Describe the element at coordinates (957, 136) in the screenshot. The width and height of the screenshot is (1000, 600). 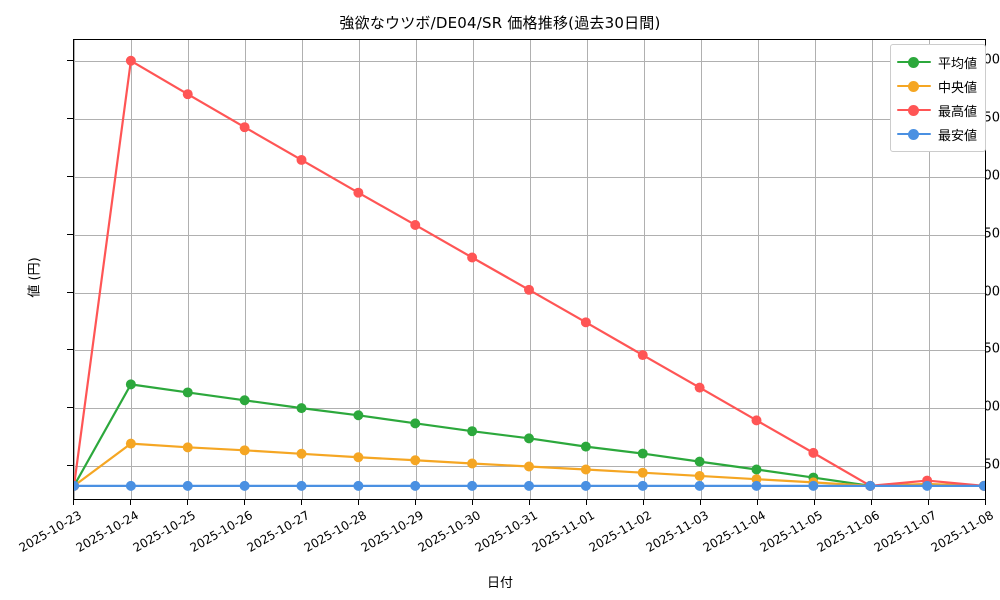
I see `legend-label: 最安値` at that location.